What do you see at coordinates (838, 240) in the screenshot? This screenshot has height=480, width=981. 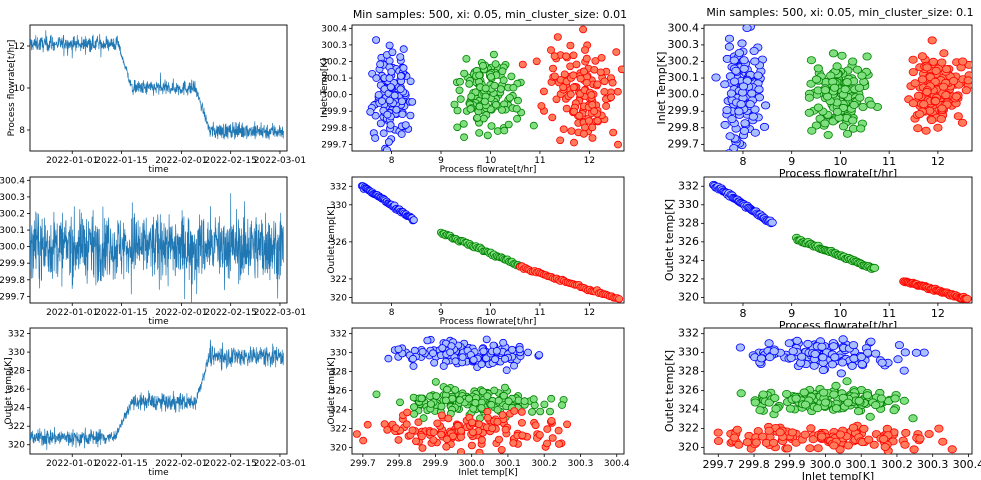 I see `r-flow-outlet-plot-frame` at bounding box center [838, 240].